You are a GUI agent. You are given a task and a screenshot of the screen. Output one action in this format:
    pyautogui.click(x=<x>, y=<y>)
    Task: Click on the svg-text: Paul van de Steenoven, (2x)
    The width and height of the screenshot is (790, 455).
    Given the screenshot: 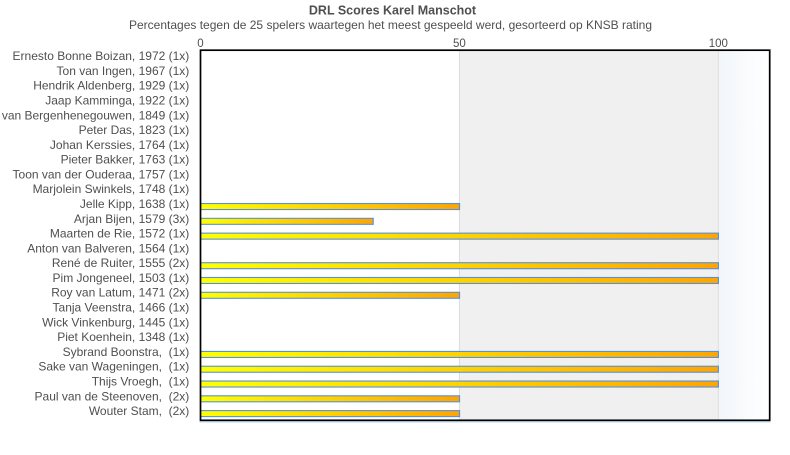 What is the action you would take?
    pyautogui.click(x=112, y=396)
    